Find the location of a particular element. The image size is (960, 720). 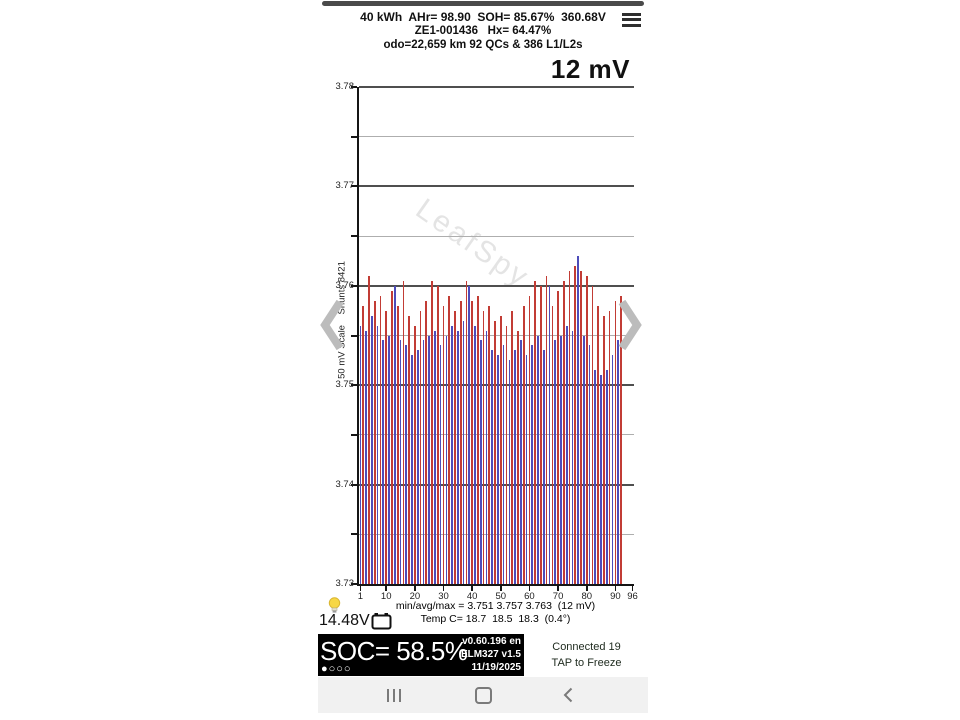

app-version-block: v0.60.196 en ELM327 v1.5 11/19/2025 is located at coordinates (491, 654).